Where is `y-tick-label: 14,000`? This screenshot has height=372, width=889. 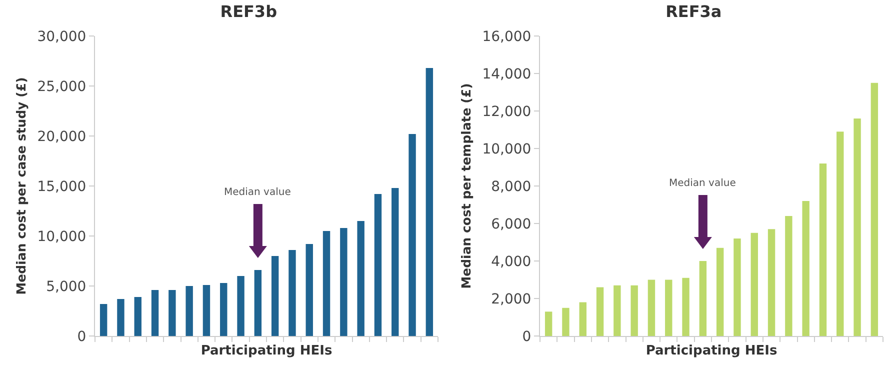
y-tick-label: 14,000 is located at coordinates (507, 74).